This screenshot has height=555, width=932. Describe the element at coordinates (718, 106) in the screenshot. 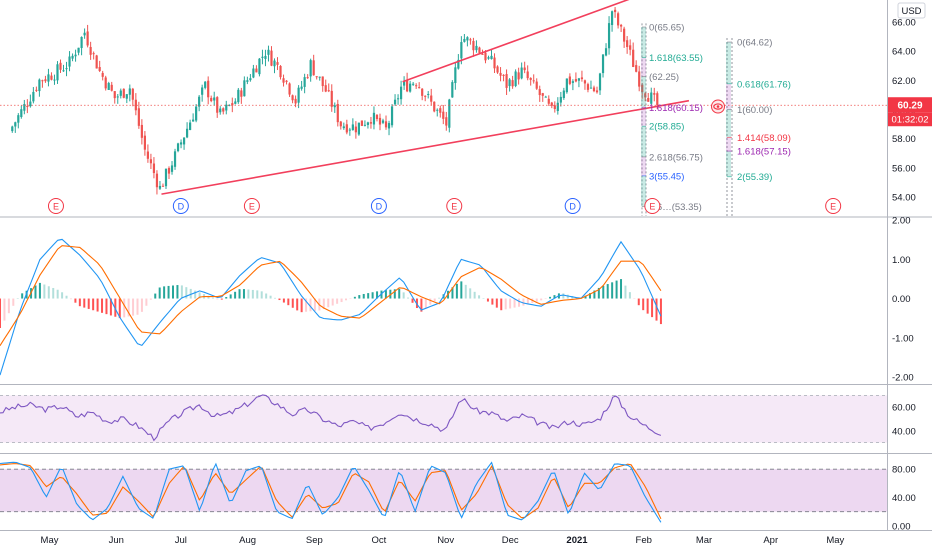

I see `visibility-eye-icon` at that location.